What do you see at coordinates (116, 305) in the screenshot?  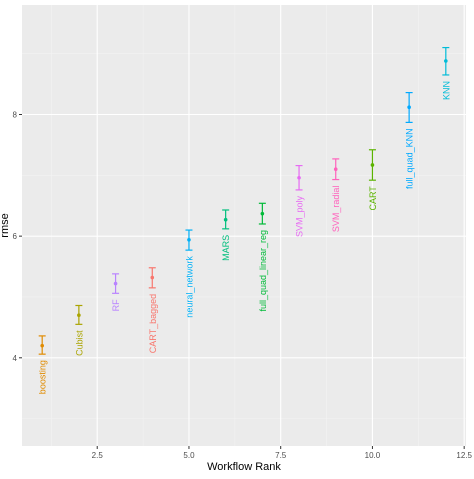 I see `point-label: RF` at bounding box center [116, 305].